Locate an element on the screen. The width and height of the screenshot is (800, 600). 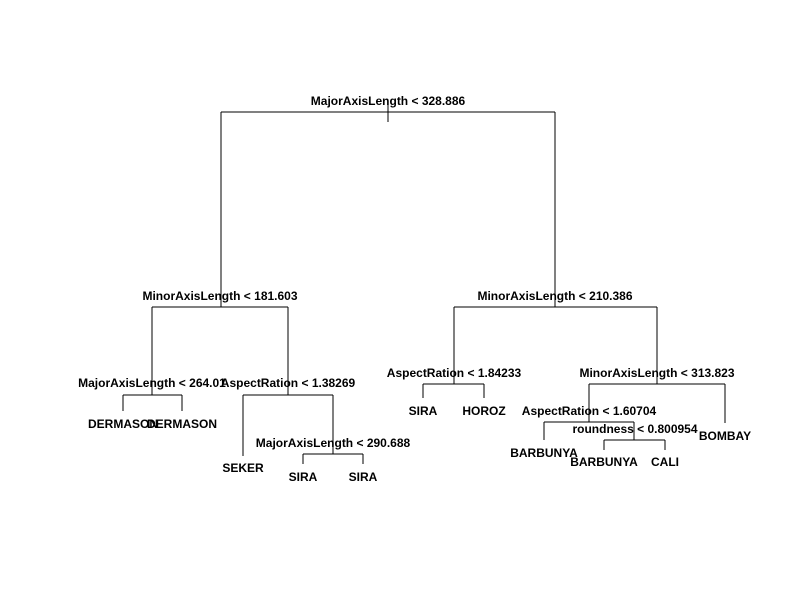
leaf-label-rrlrl: BARBUNYA is located at coordinates (604, 462).